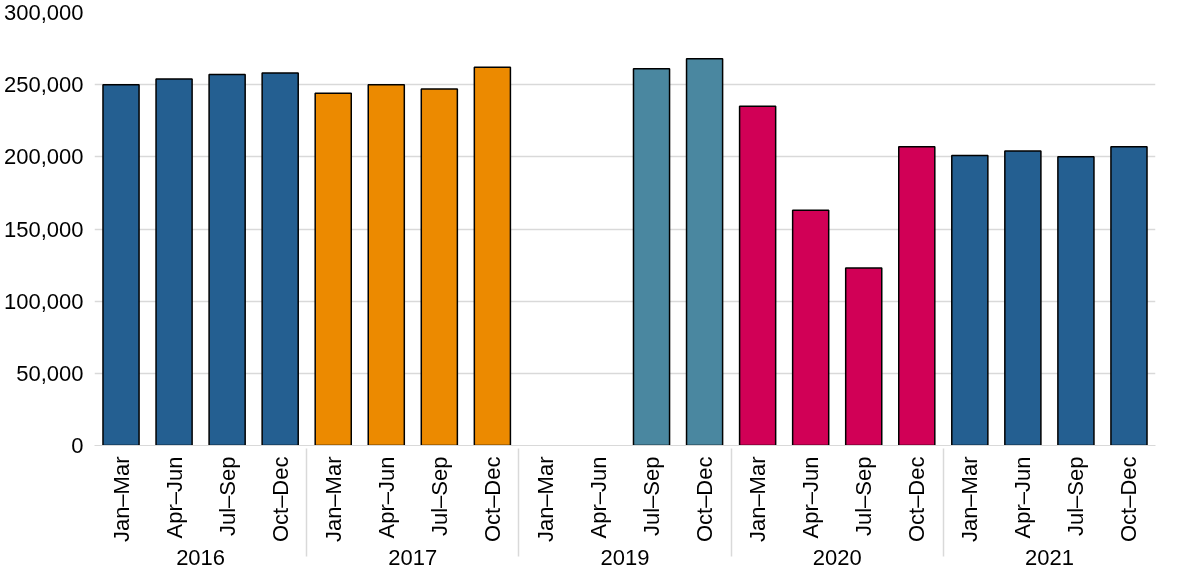 The height and width of the screenshot is (571, 1177). What do you see at coordinates (43, 12) in the screenshot?
I see `y-tick-label: 300,000` at bounding box center [43, 12].